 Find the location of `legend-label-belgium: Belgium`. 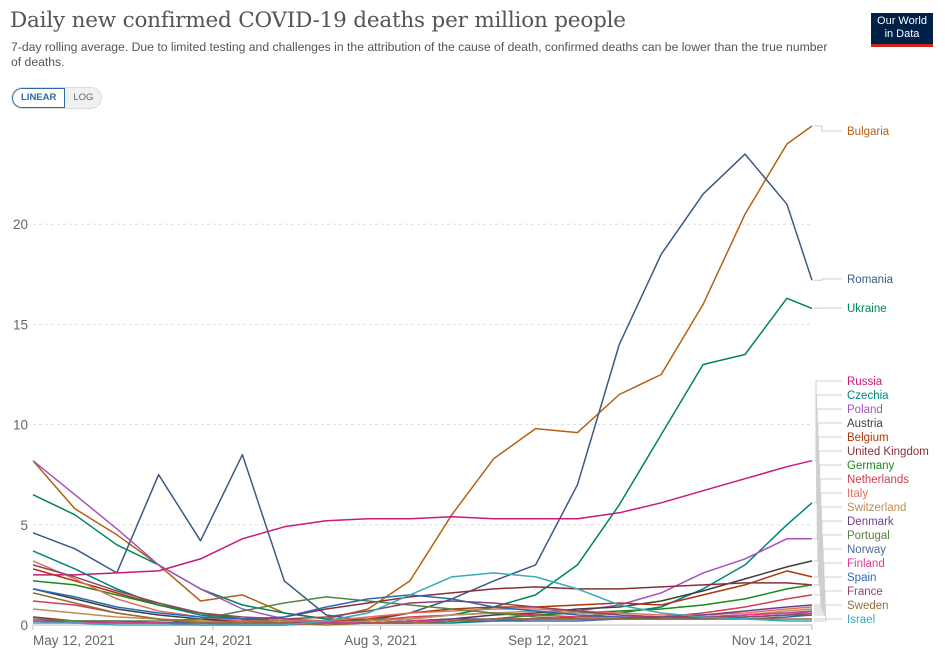

legend-label-belgium: Belgium is located at coordinates (868, 438).